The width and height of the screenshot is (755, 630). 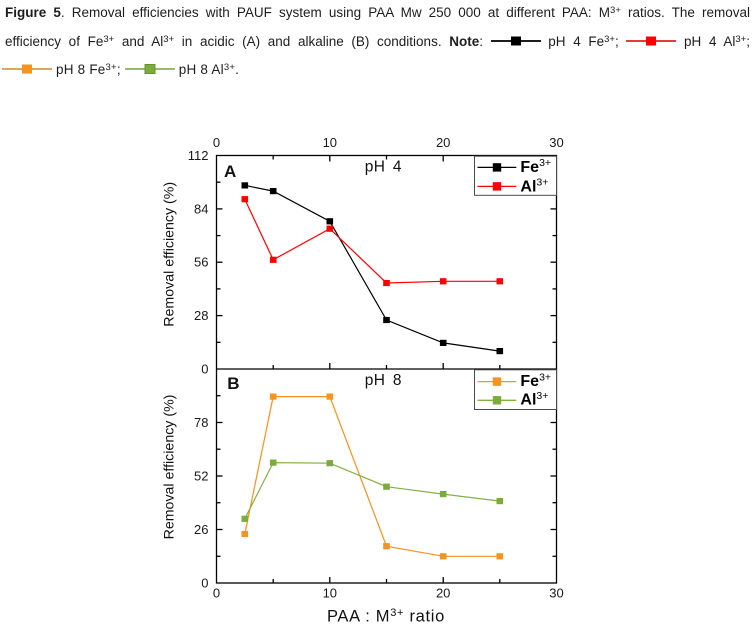 What do you see at coordinates (233, 383) in the screenshot?
I see `svg-text: B` at bounding box center [233, 383].